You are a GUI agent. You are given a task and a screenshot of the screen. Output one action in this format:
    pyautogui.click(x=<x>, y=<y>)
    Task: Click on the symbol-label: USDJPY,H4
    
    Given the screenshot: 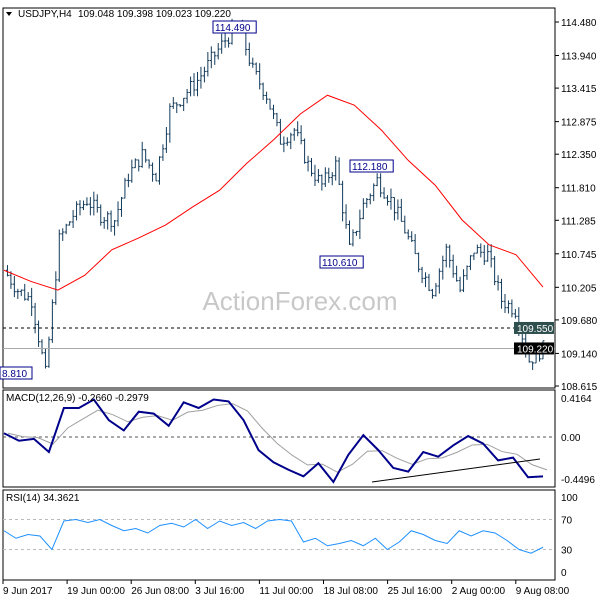 What is the action you would take?
    pyautogui.click(x=45, y=14)
    